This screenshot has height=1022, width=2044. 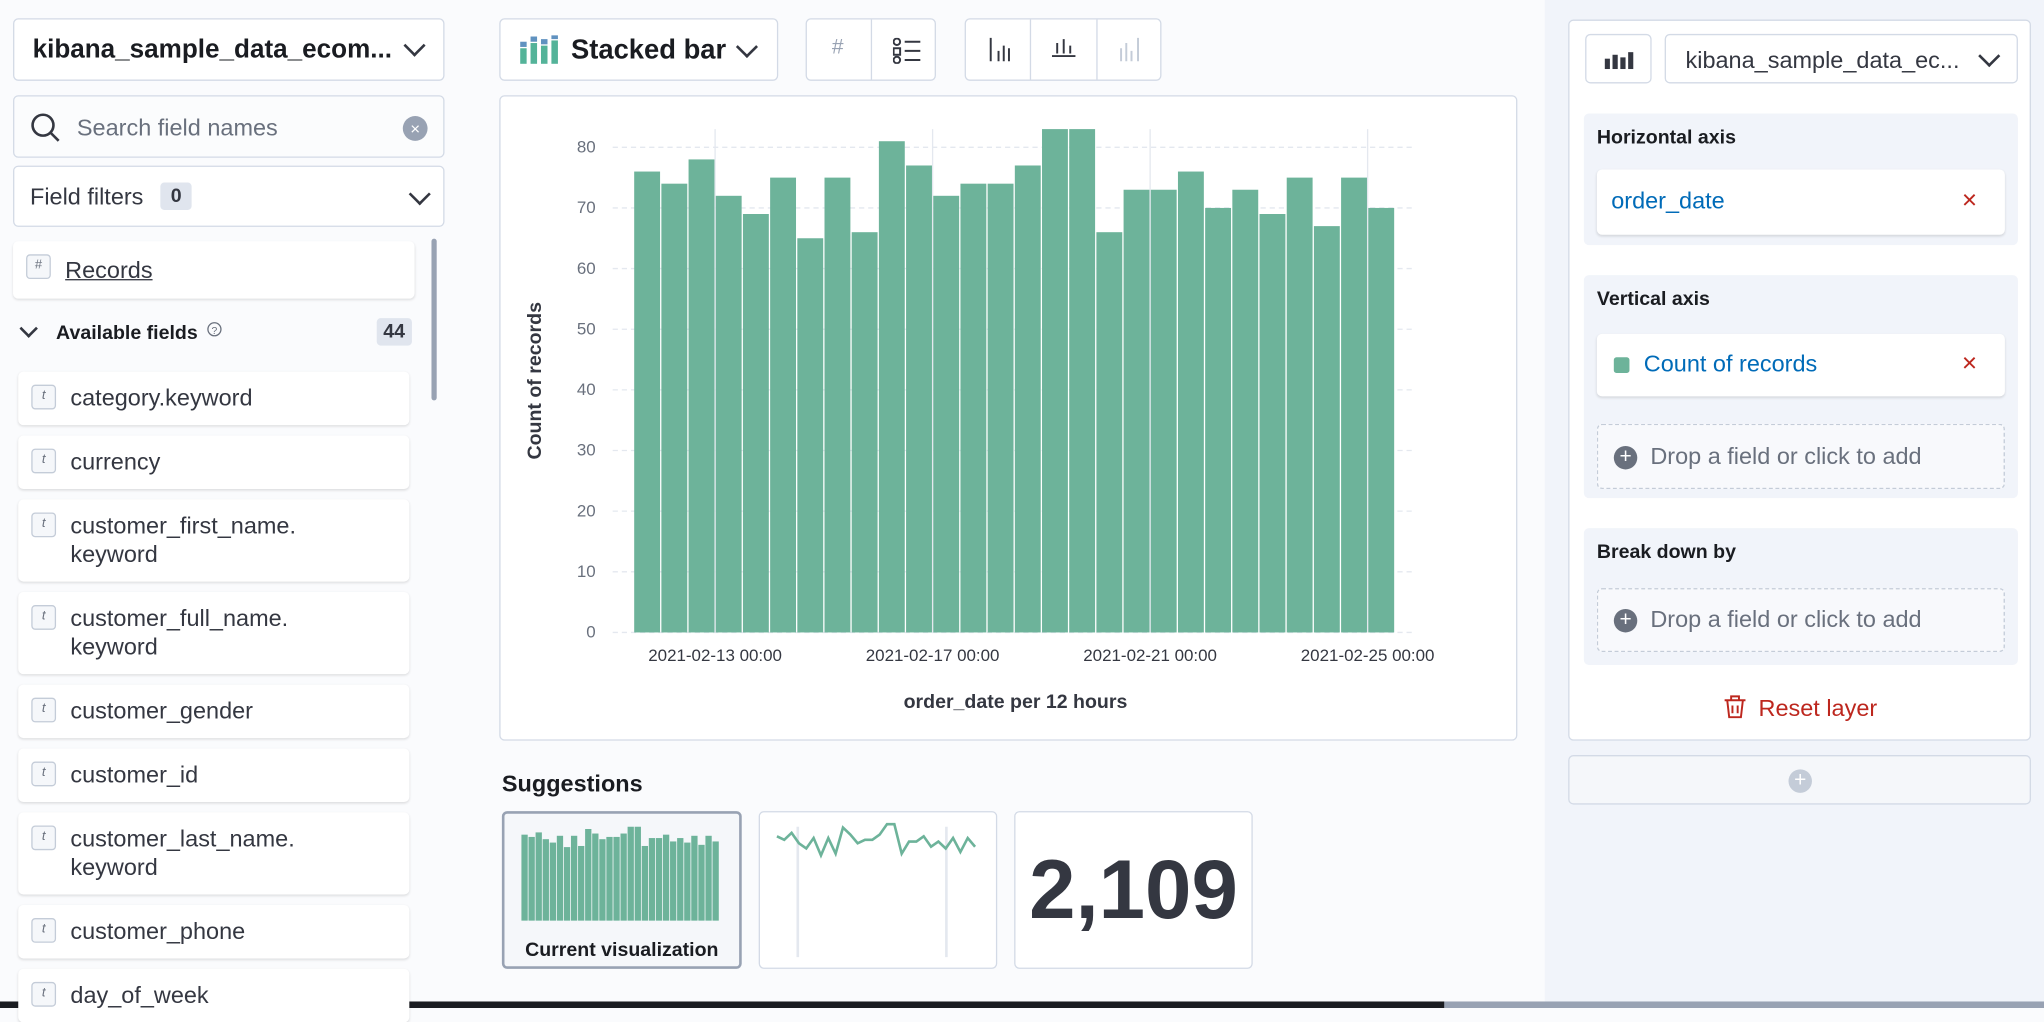 I want to click on suggestion-current: Current visualization, so click(x=621, y=890).